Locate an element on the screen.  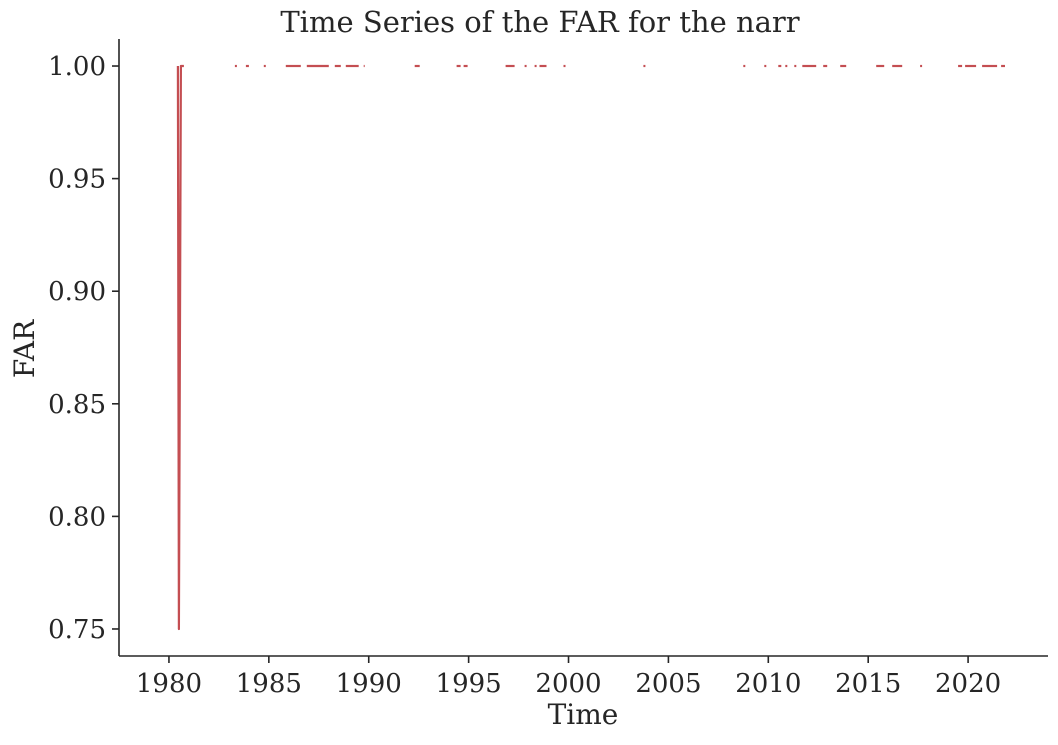
x-axis-ticks: 1980 1985 1990 1995 2000 2005 2010 2015 2020 is located at coordinates (568, 677).